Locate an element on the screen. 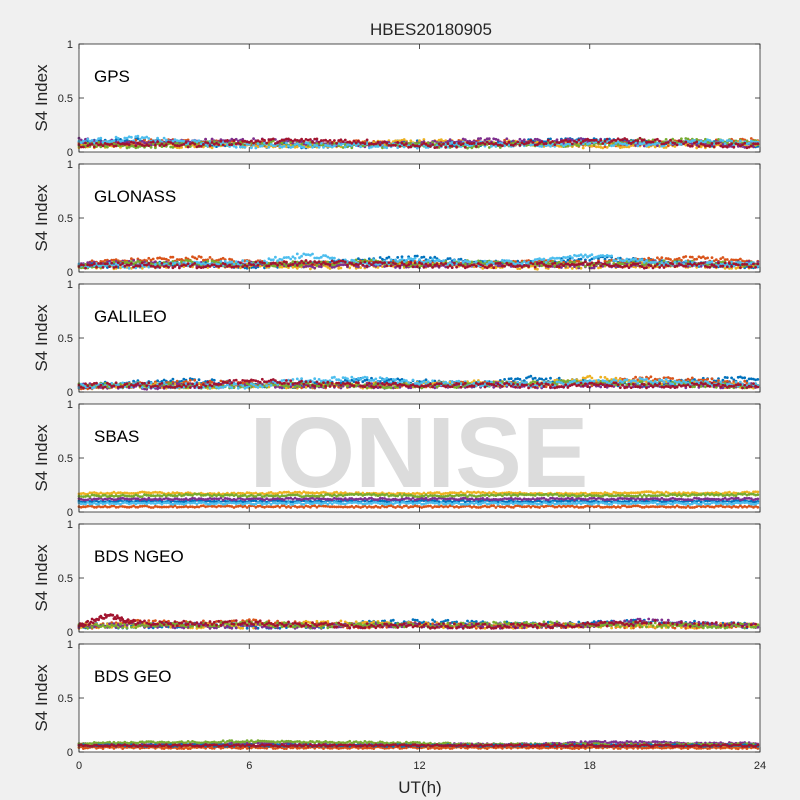  chart-title: HBES20180905 is located at coordinates (431, 29).